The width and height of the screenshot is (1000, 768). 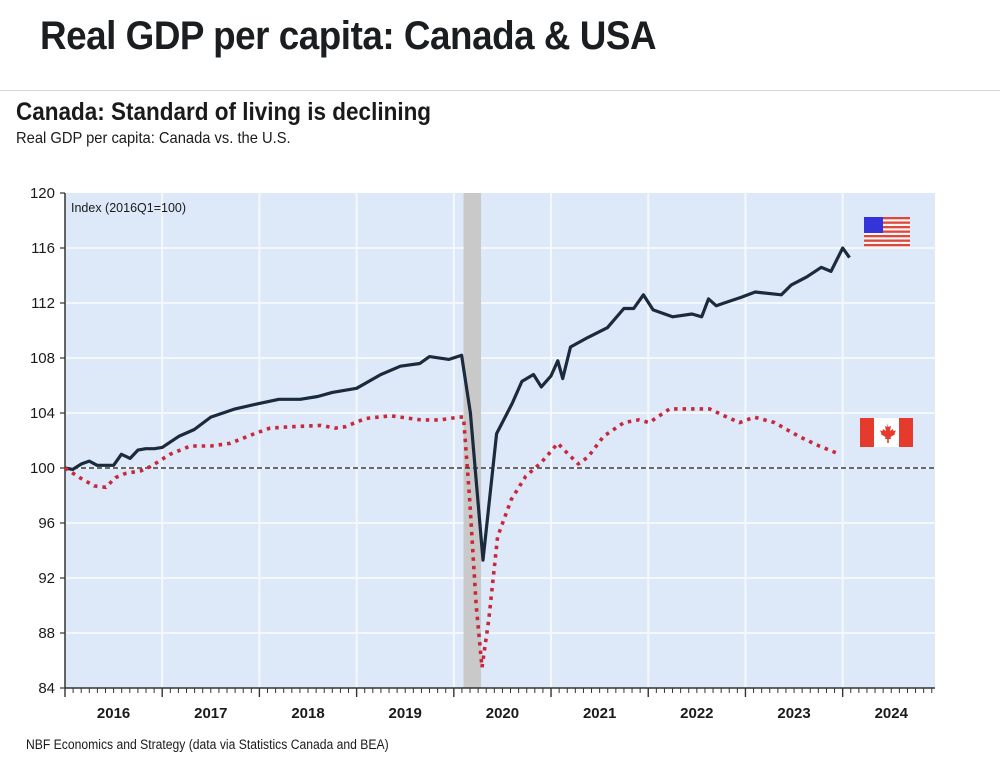 I want to click on y-tick-label: 108, so click(x=42, y=358).